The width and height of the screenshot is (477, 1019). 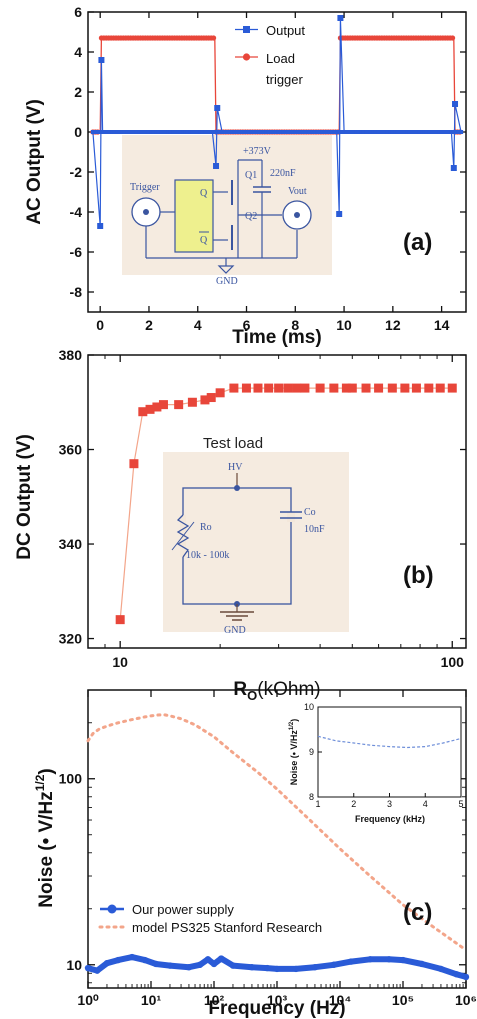 What do you see at coordinates (466, 1000) in the screenshot?
I see `x-tick-label: 10⁶` at bounding box center [466, 1000].